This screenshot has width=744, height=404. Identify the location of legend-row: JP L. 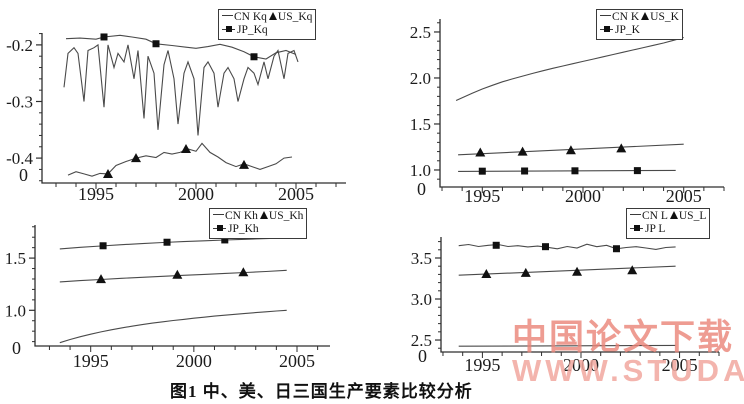
(668, 229).